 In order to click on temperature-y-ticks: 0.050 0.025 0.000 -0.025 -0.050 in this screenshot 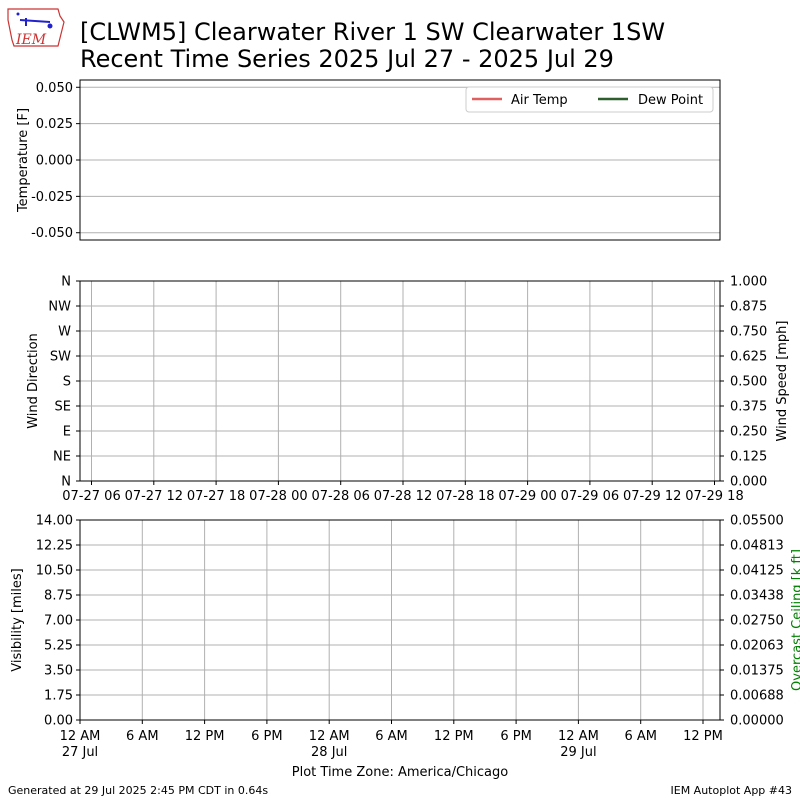, I will do `click(55, 161)`.